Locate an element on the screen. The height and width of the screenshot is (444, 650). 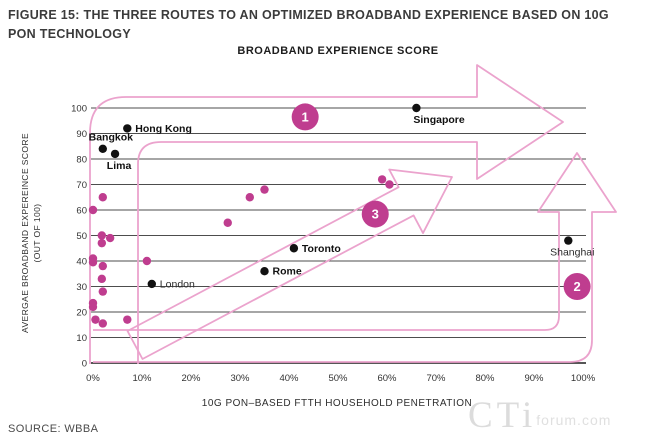
y-tick-label: 90 is located at coordinates (81, 134).